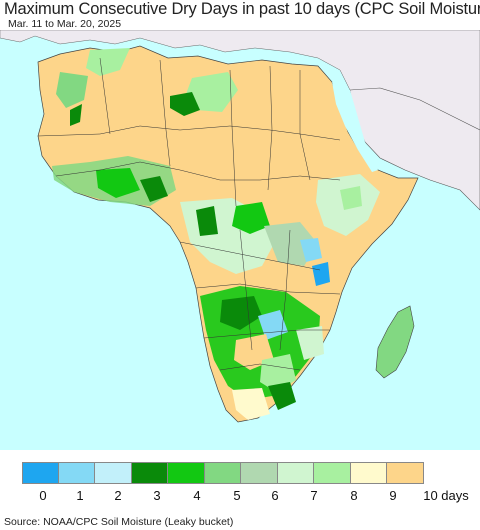  I want to click on angola-dark-green, so click(241, 313).